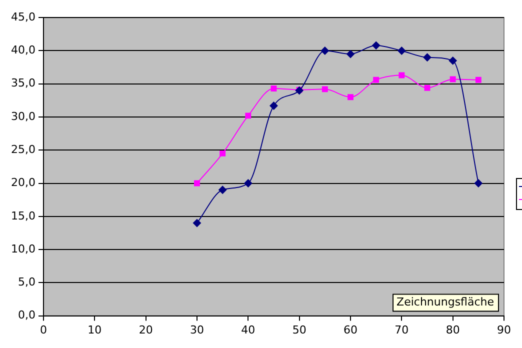  Describe the element at coordinates (95, 329) in the screenshot. I see `x-tick-label: 10` at that location.